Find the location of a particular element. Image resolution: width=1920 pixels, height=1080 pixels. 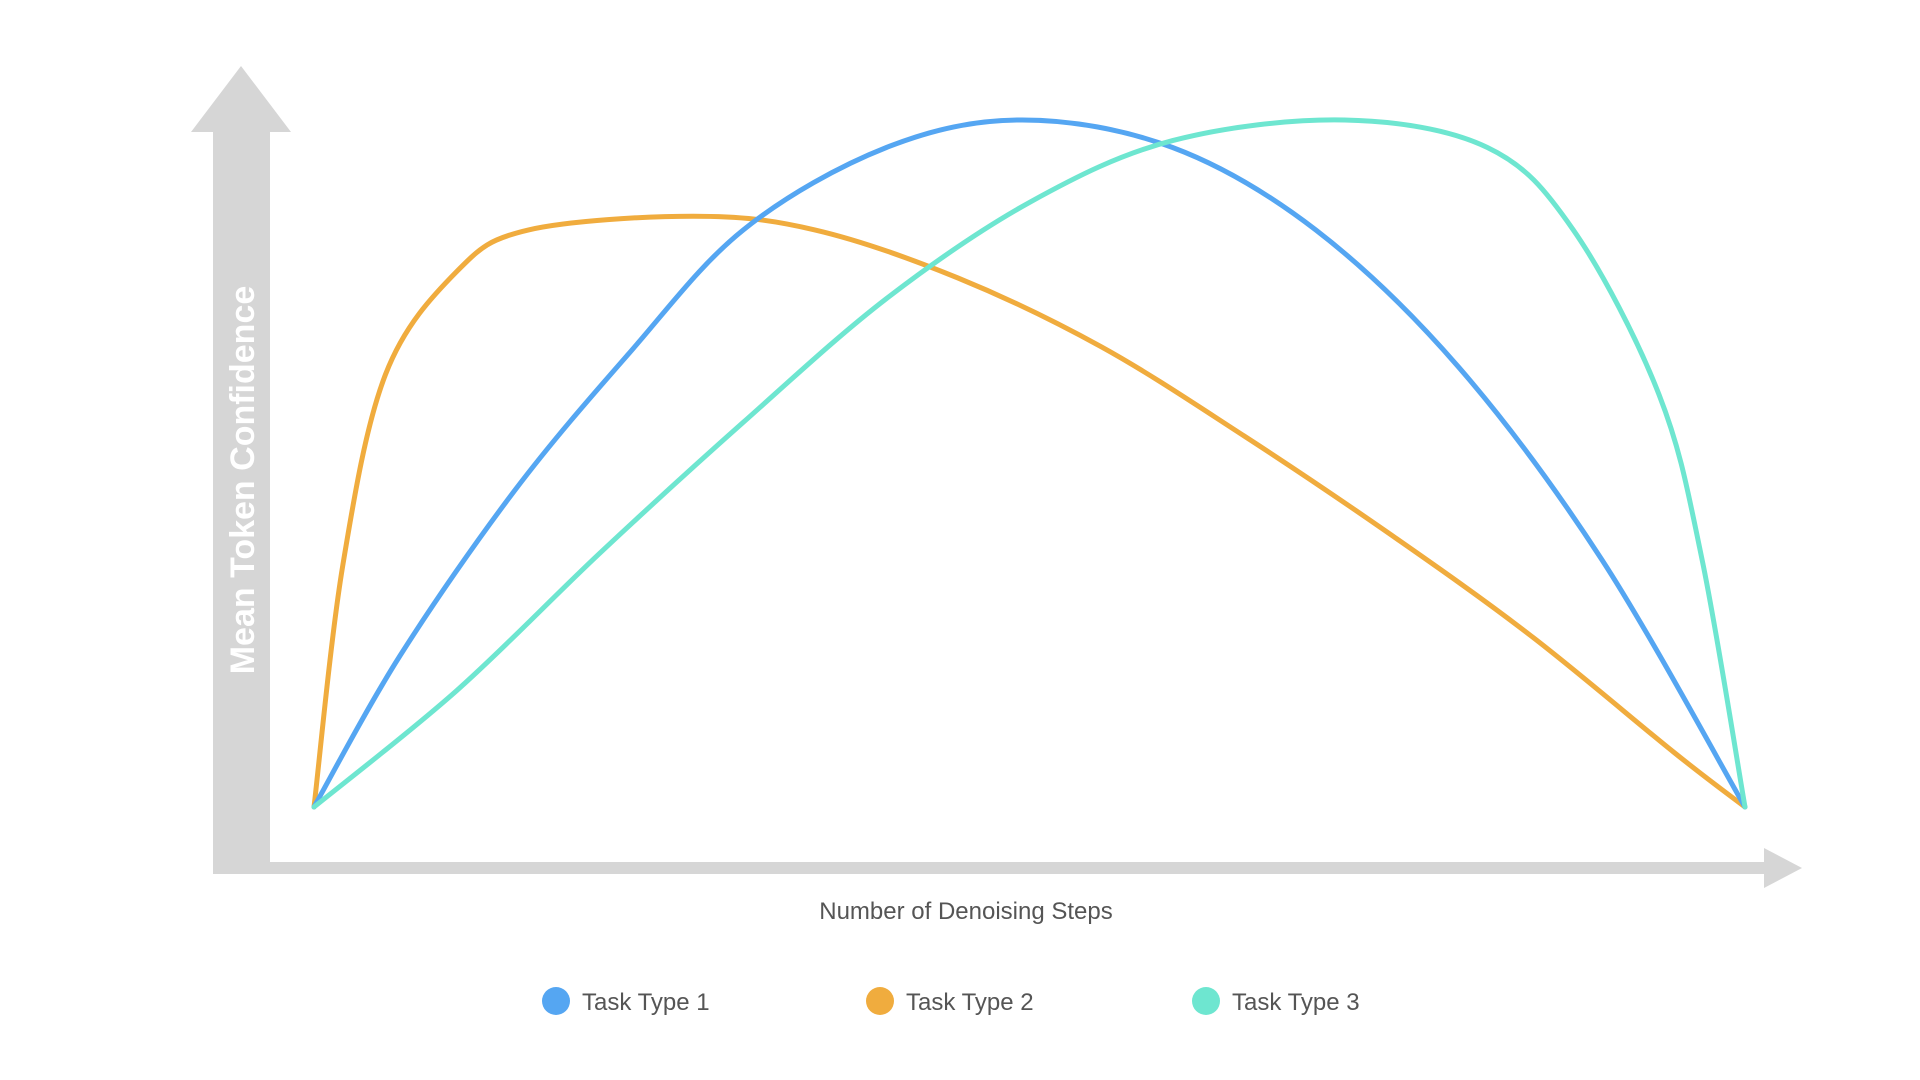

legend-label-task-type-2: Task Type 2 is located at coordinates (970, 1002).